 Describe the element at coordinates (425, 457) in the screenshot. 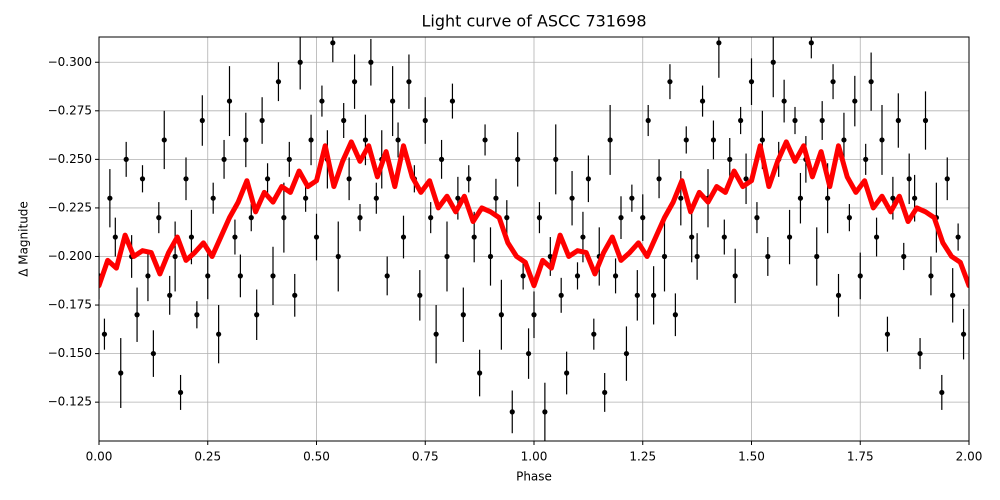

I see `x-tick-label: 0.75` at that location.